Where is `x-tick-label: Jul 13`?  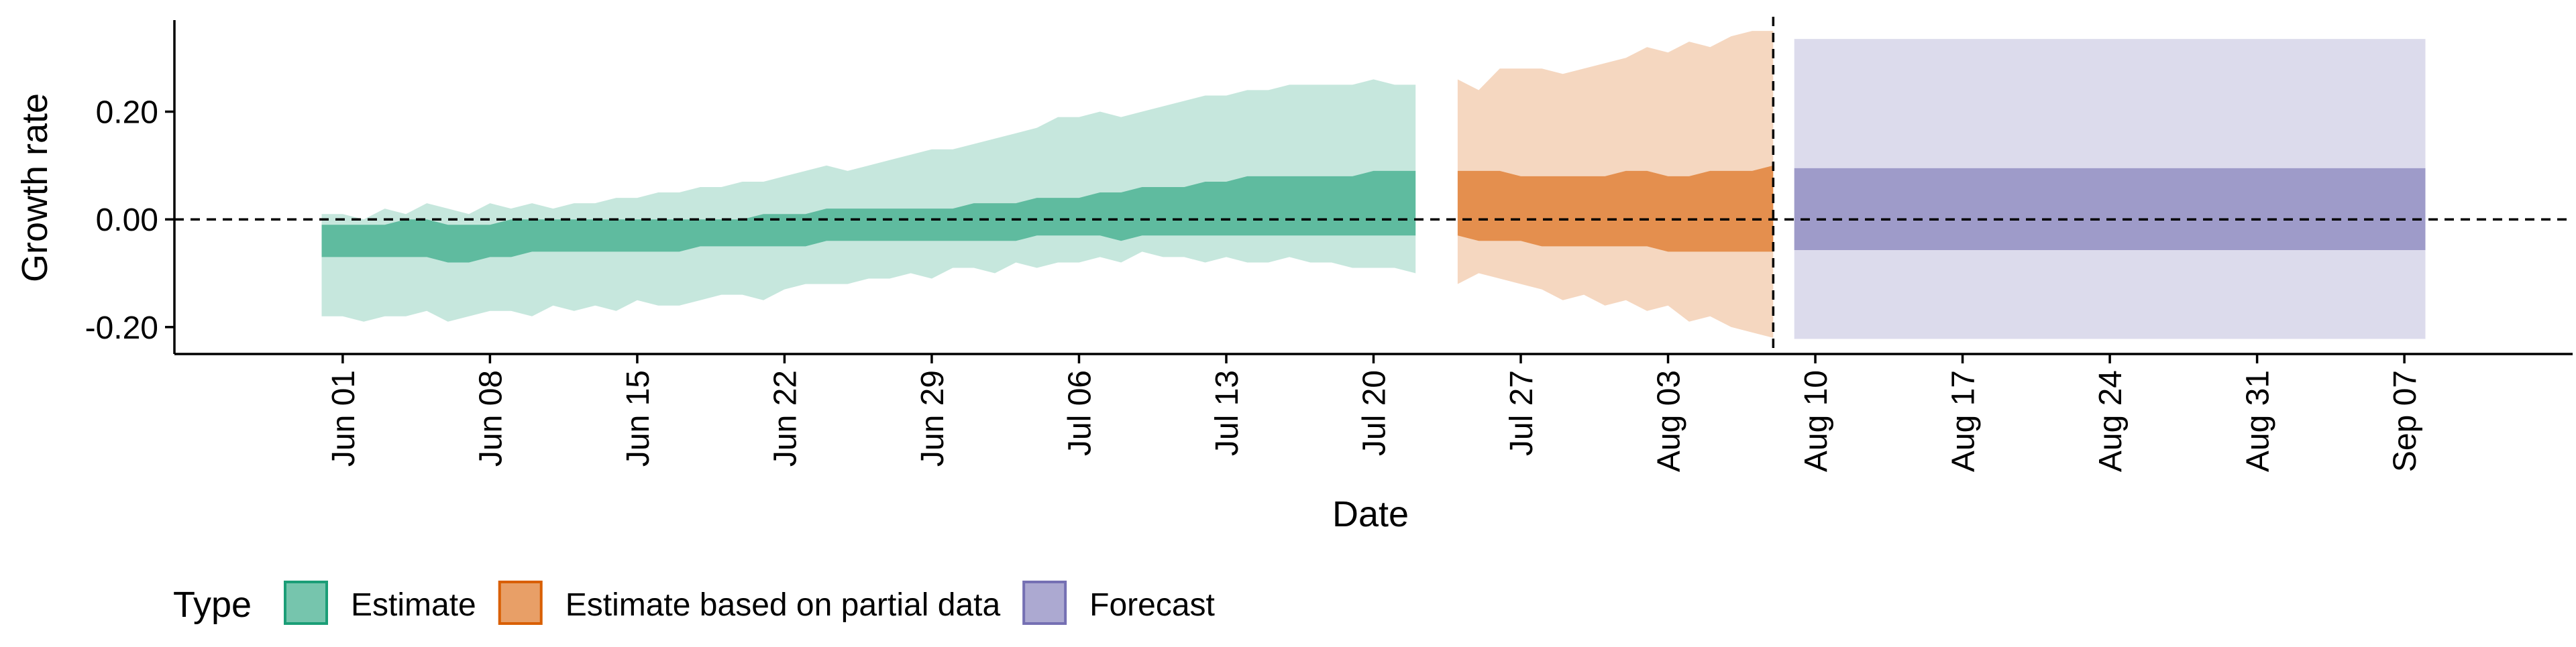
x-tick-label: Jul 13 is located at coordinates (1227, 413).